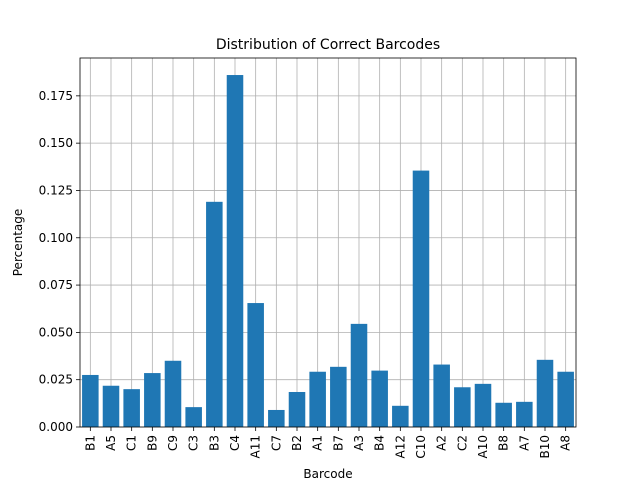  Describe the element at coordinates (56, 190) in the screenshot. I see `y-tick-label: 0.125` at that location.